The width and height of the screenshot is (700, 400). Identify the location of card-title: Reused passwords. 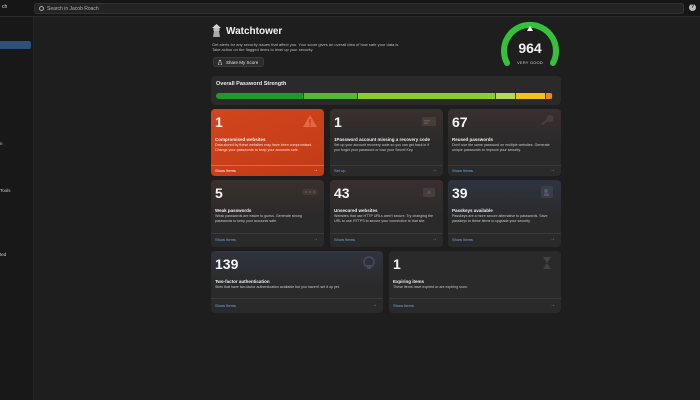
(473, 139).